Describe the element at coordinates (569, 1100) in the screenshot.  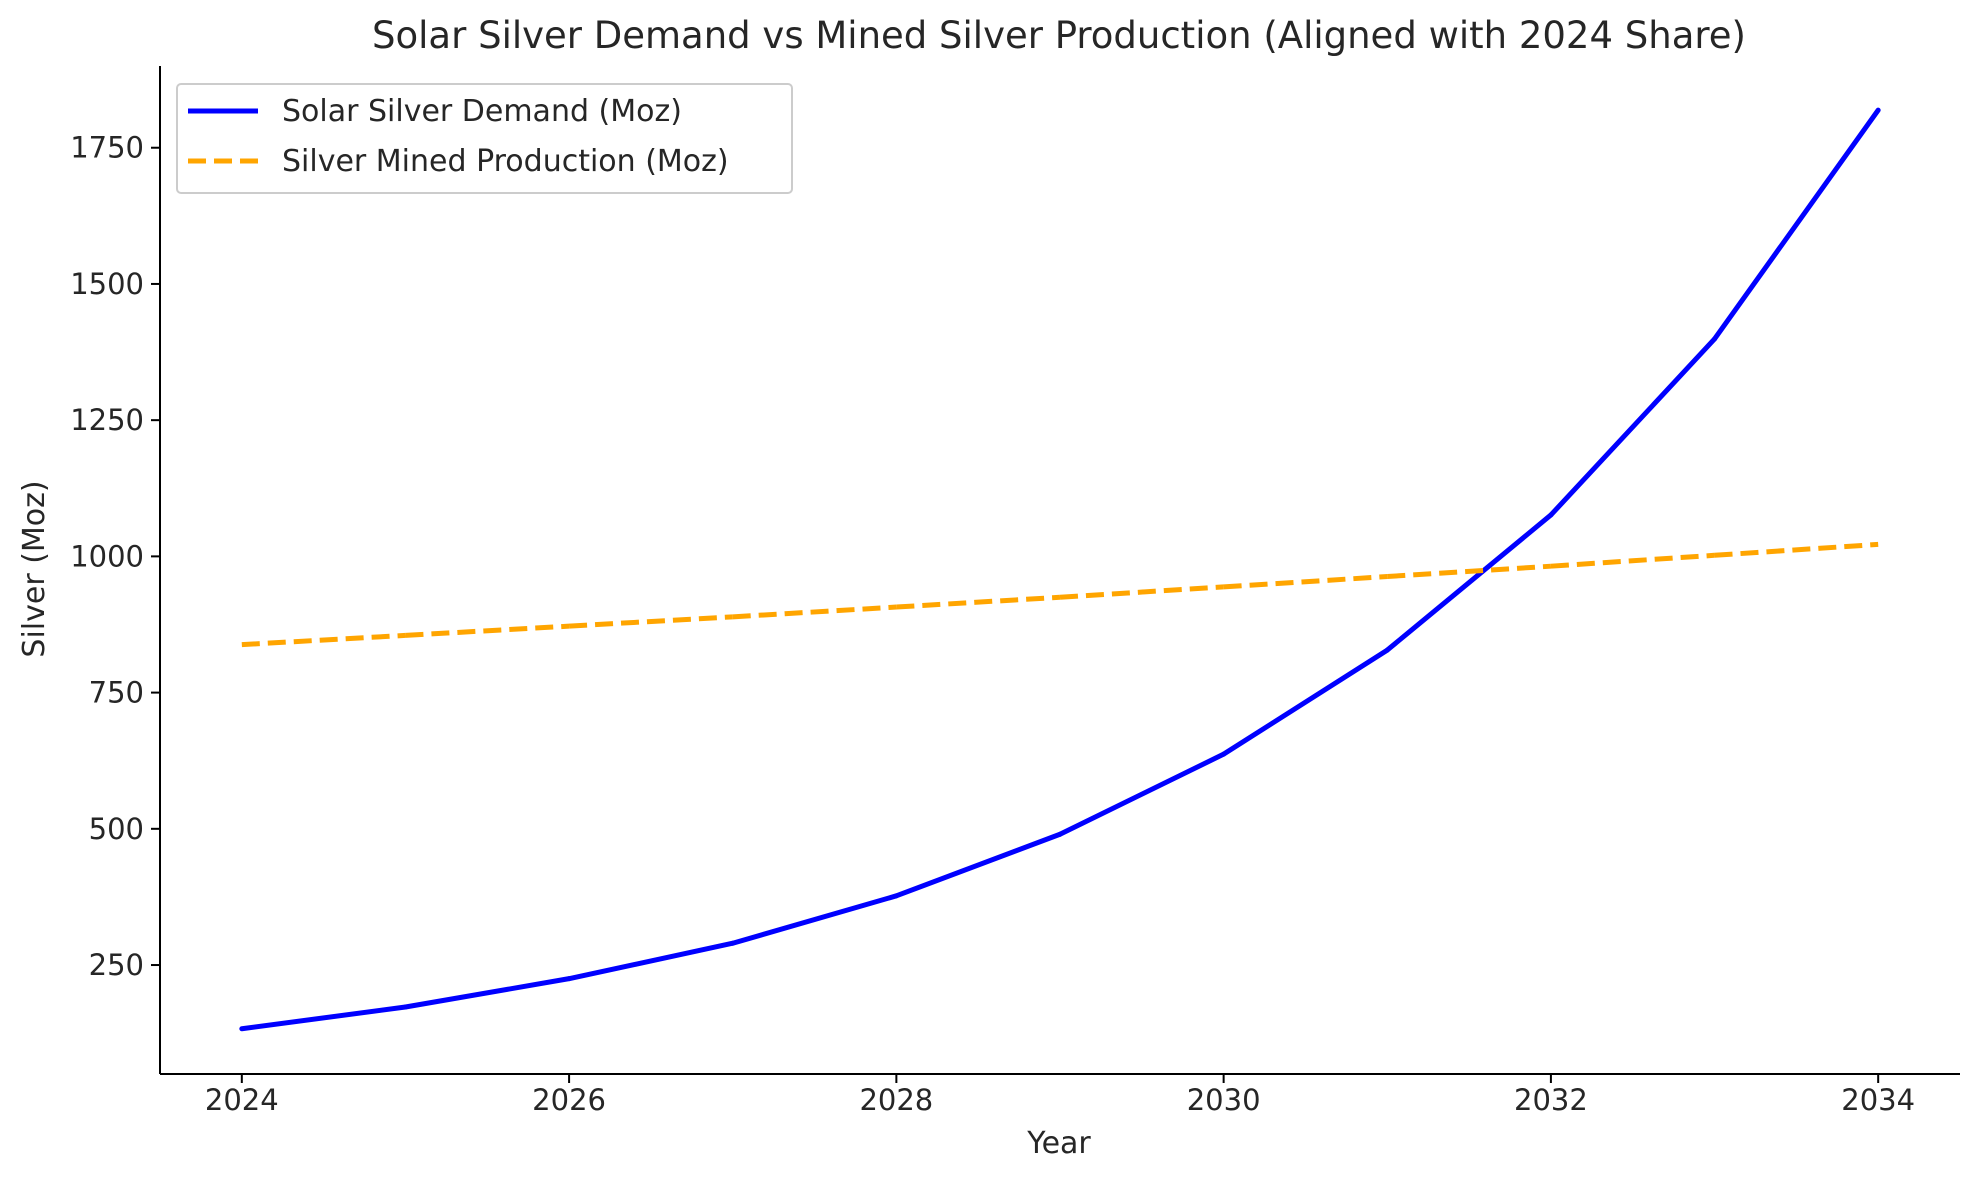
I see `x-tick-label: 2026` at that location.